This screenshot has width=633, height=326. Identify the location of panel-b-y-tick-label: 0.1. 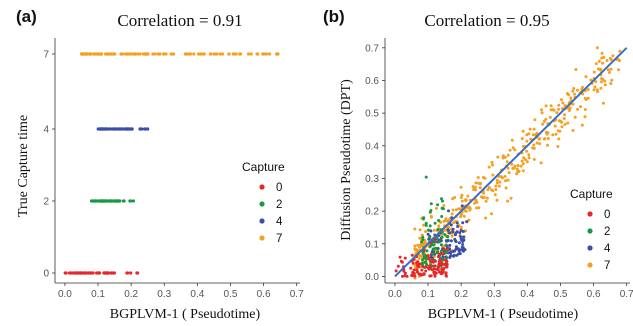
(372, 244).